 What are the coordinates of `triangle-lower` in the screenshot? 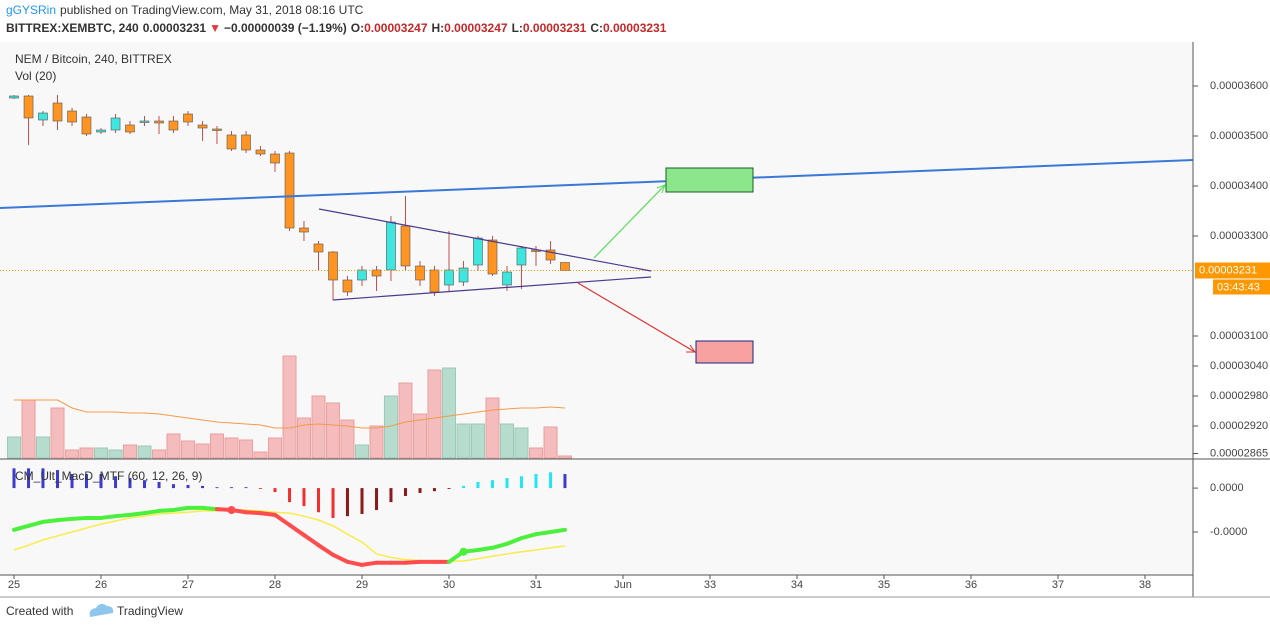 It's located at (492, 288).